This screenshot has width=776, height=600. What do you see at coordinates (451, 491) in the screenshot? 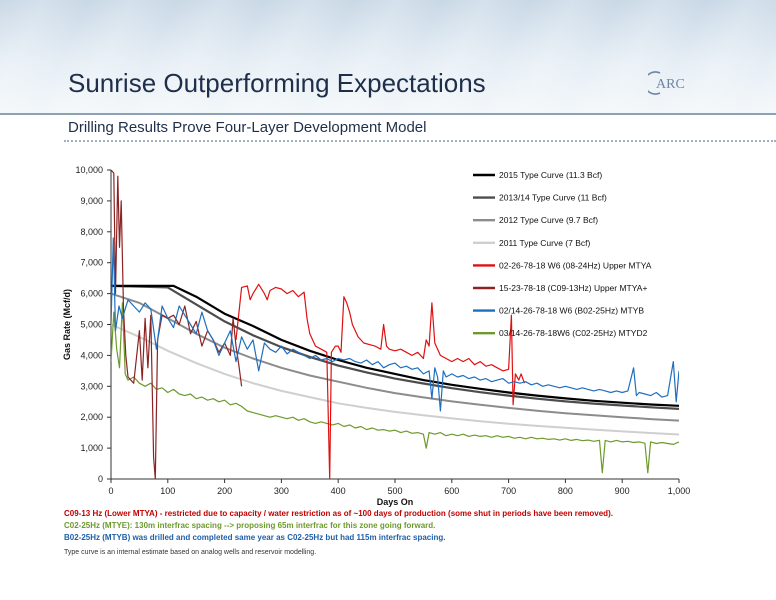
I see `x-tick-label: 600` at bounding box center [451, 491].